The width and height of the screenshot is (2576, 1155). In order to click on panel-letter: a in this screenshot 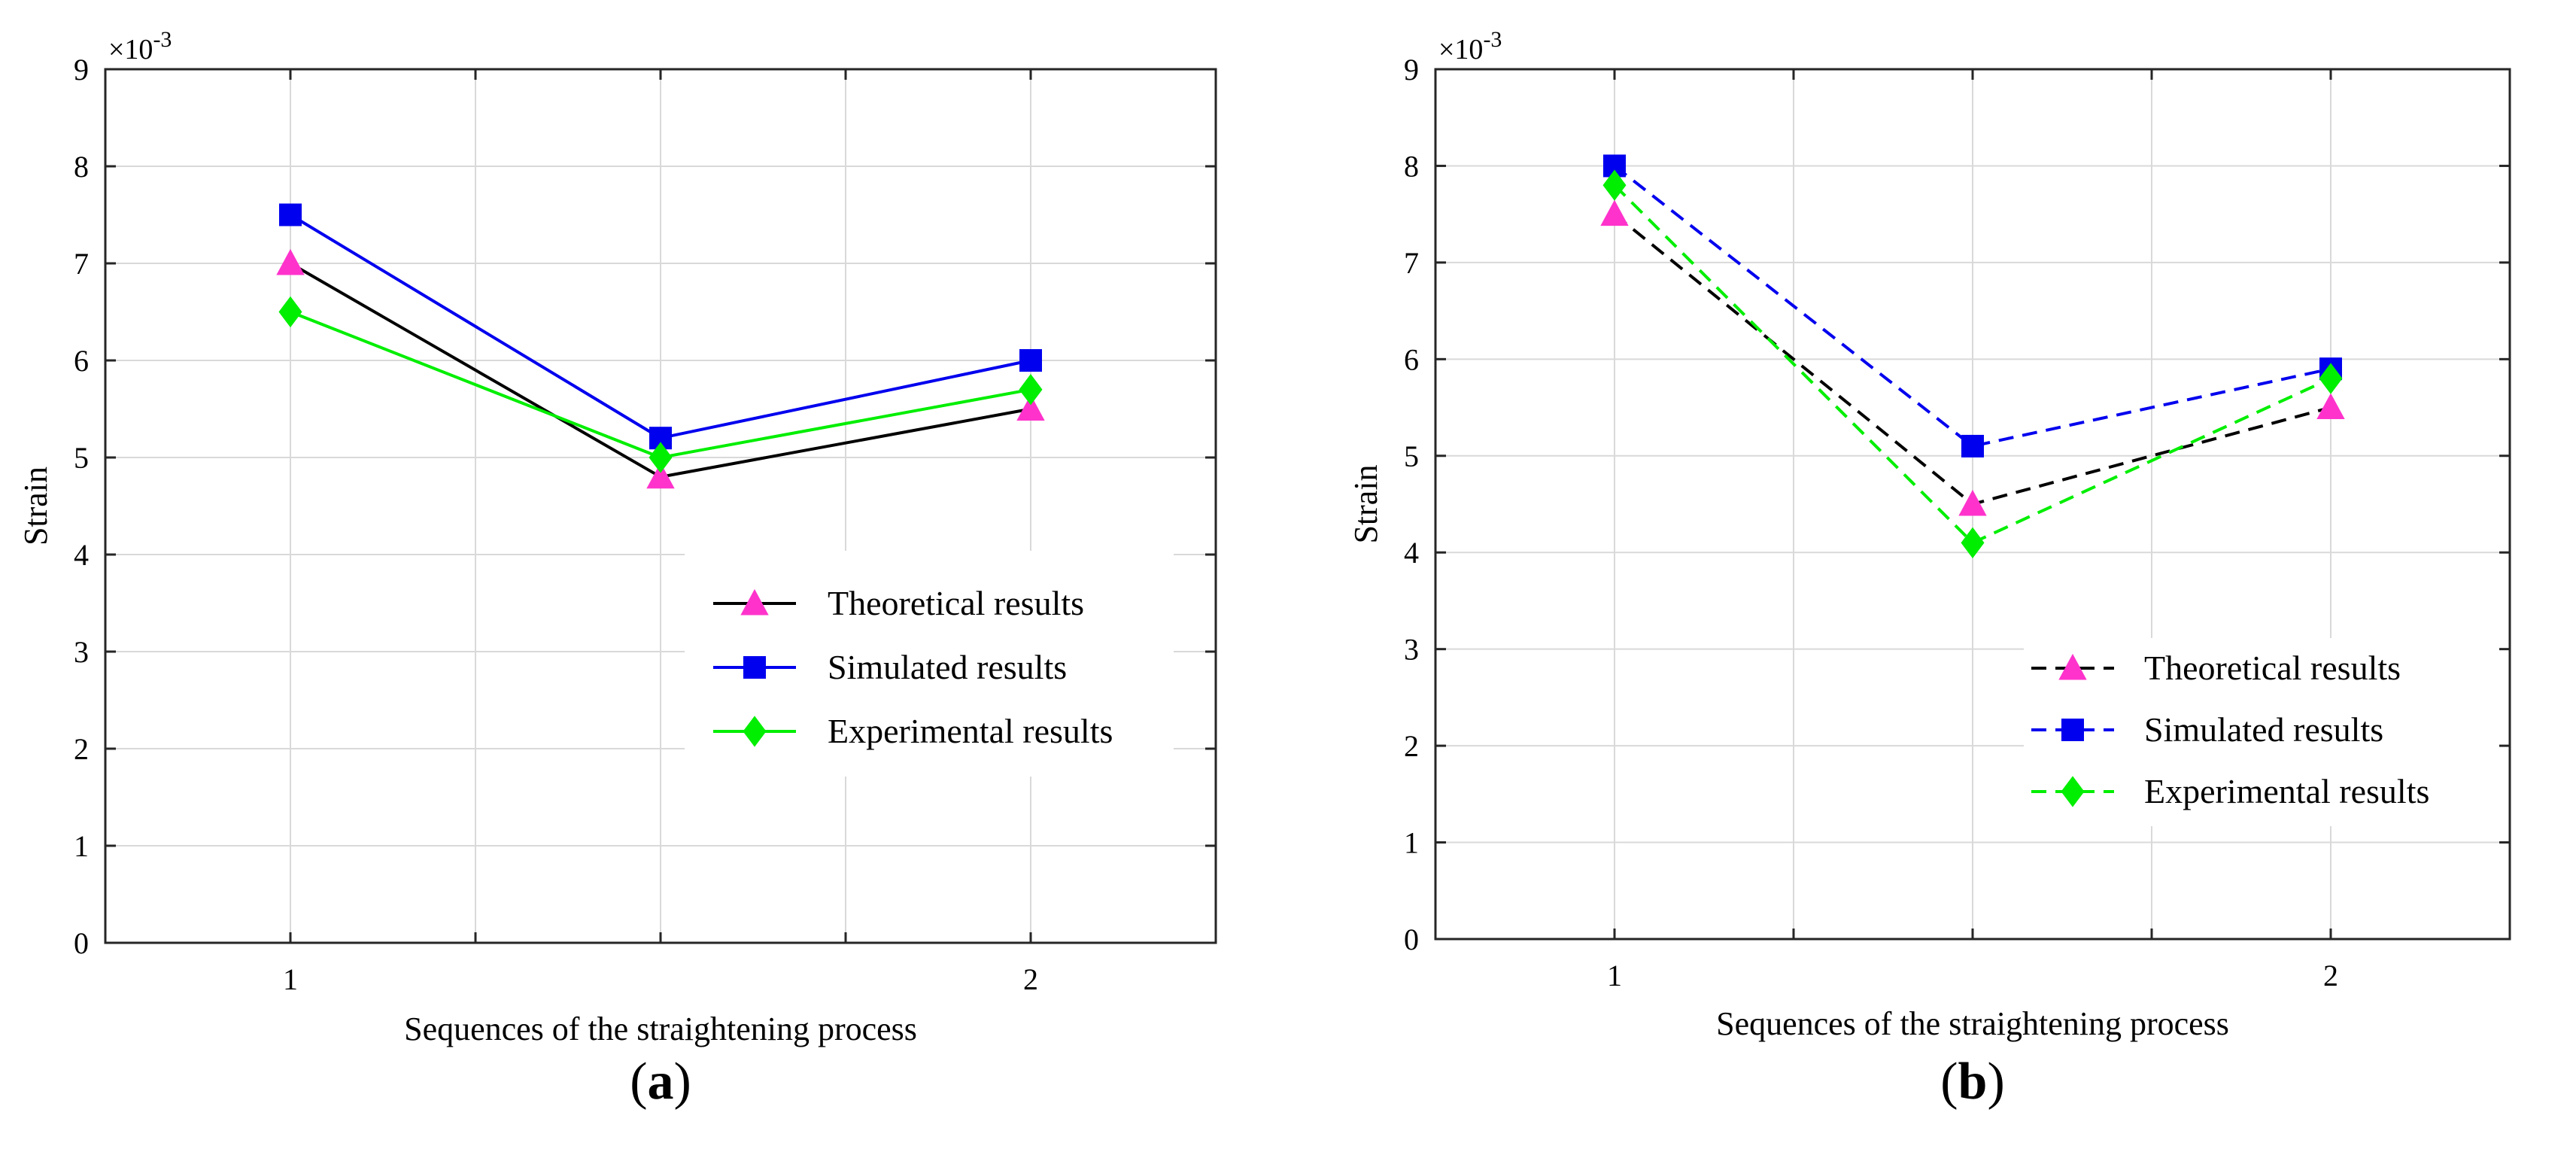, I will do `click(661, 1082)`.